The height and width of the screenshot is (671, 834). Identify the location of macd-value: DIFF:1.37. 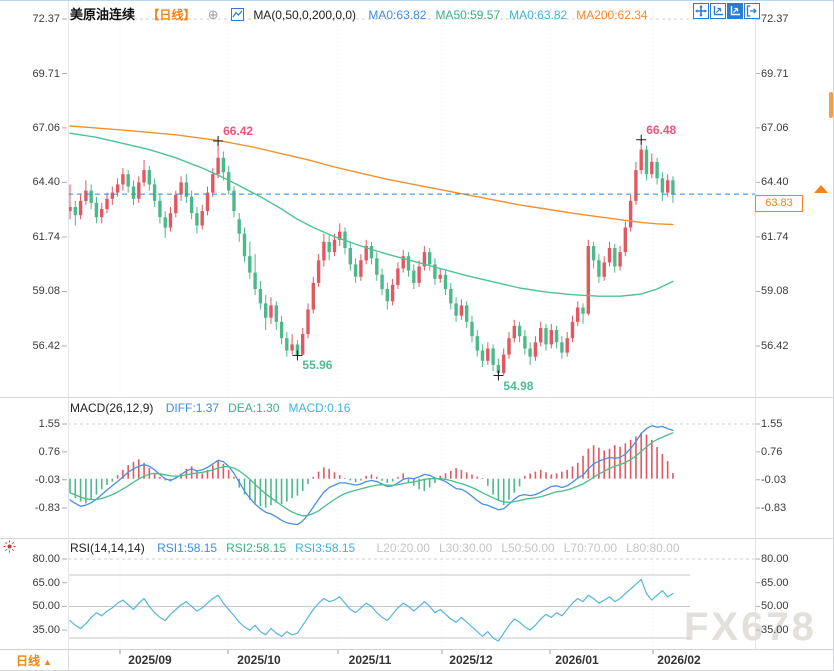
(192, 408).